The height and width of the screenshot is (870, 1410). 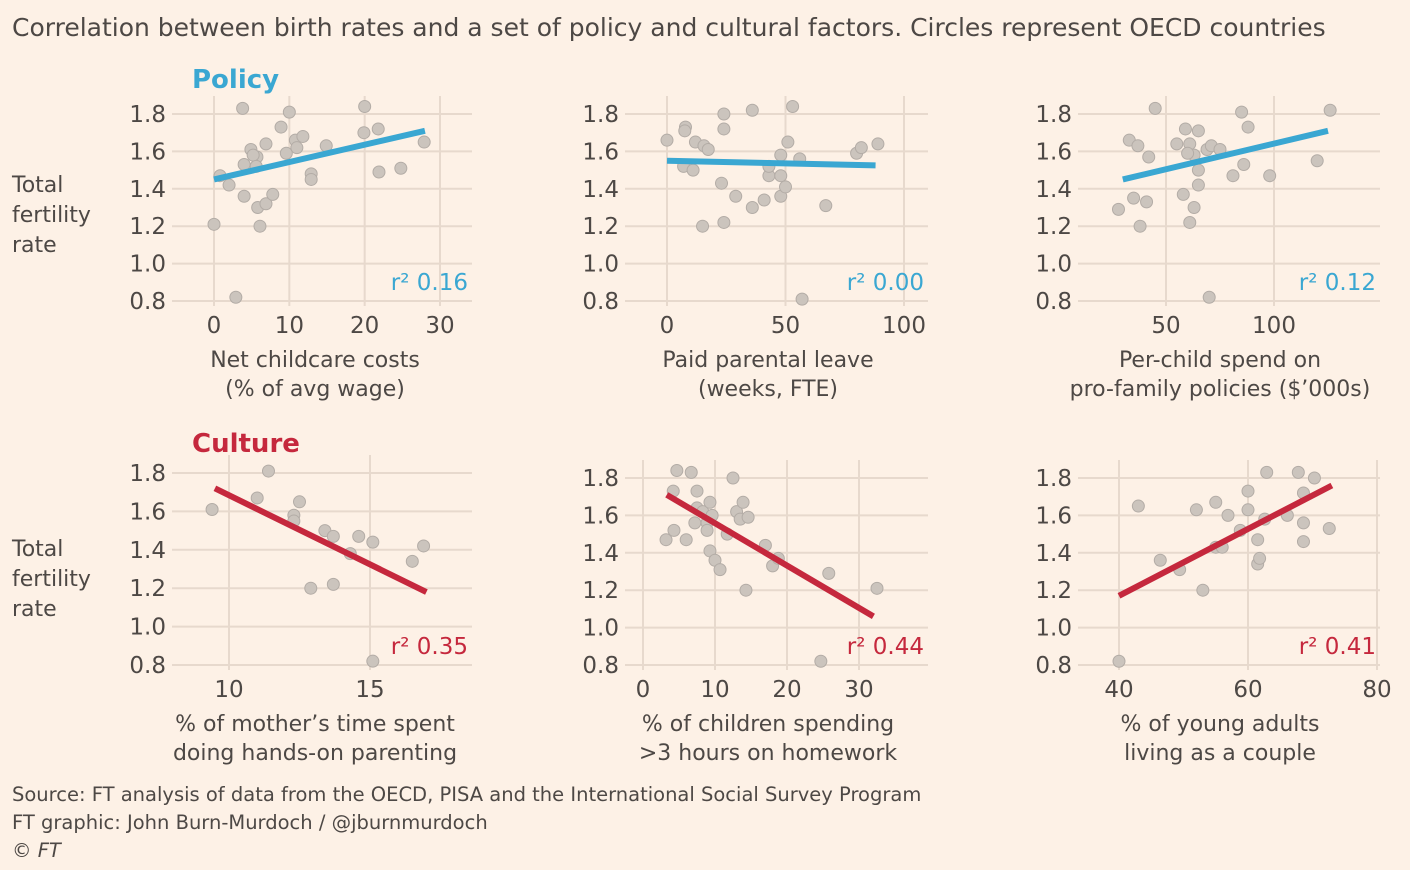 I want to click on r-squared-label: r² 0.35, so click(x=429, y=647).